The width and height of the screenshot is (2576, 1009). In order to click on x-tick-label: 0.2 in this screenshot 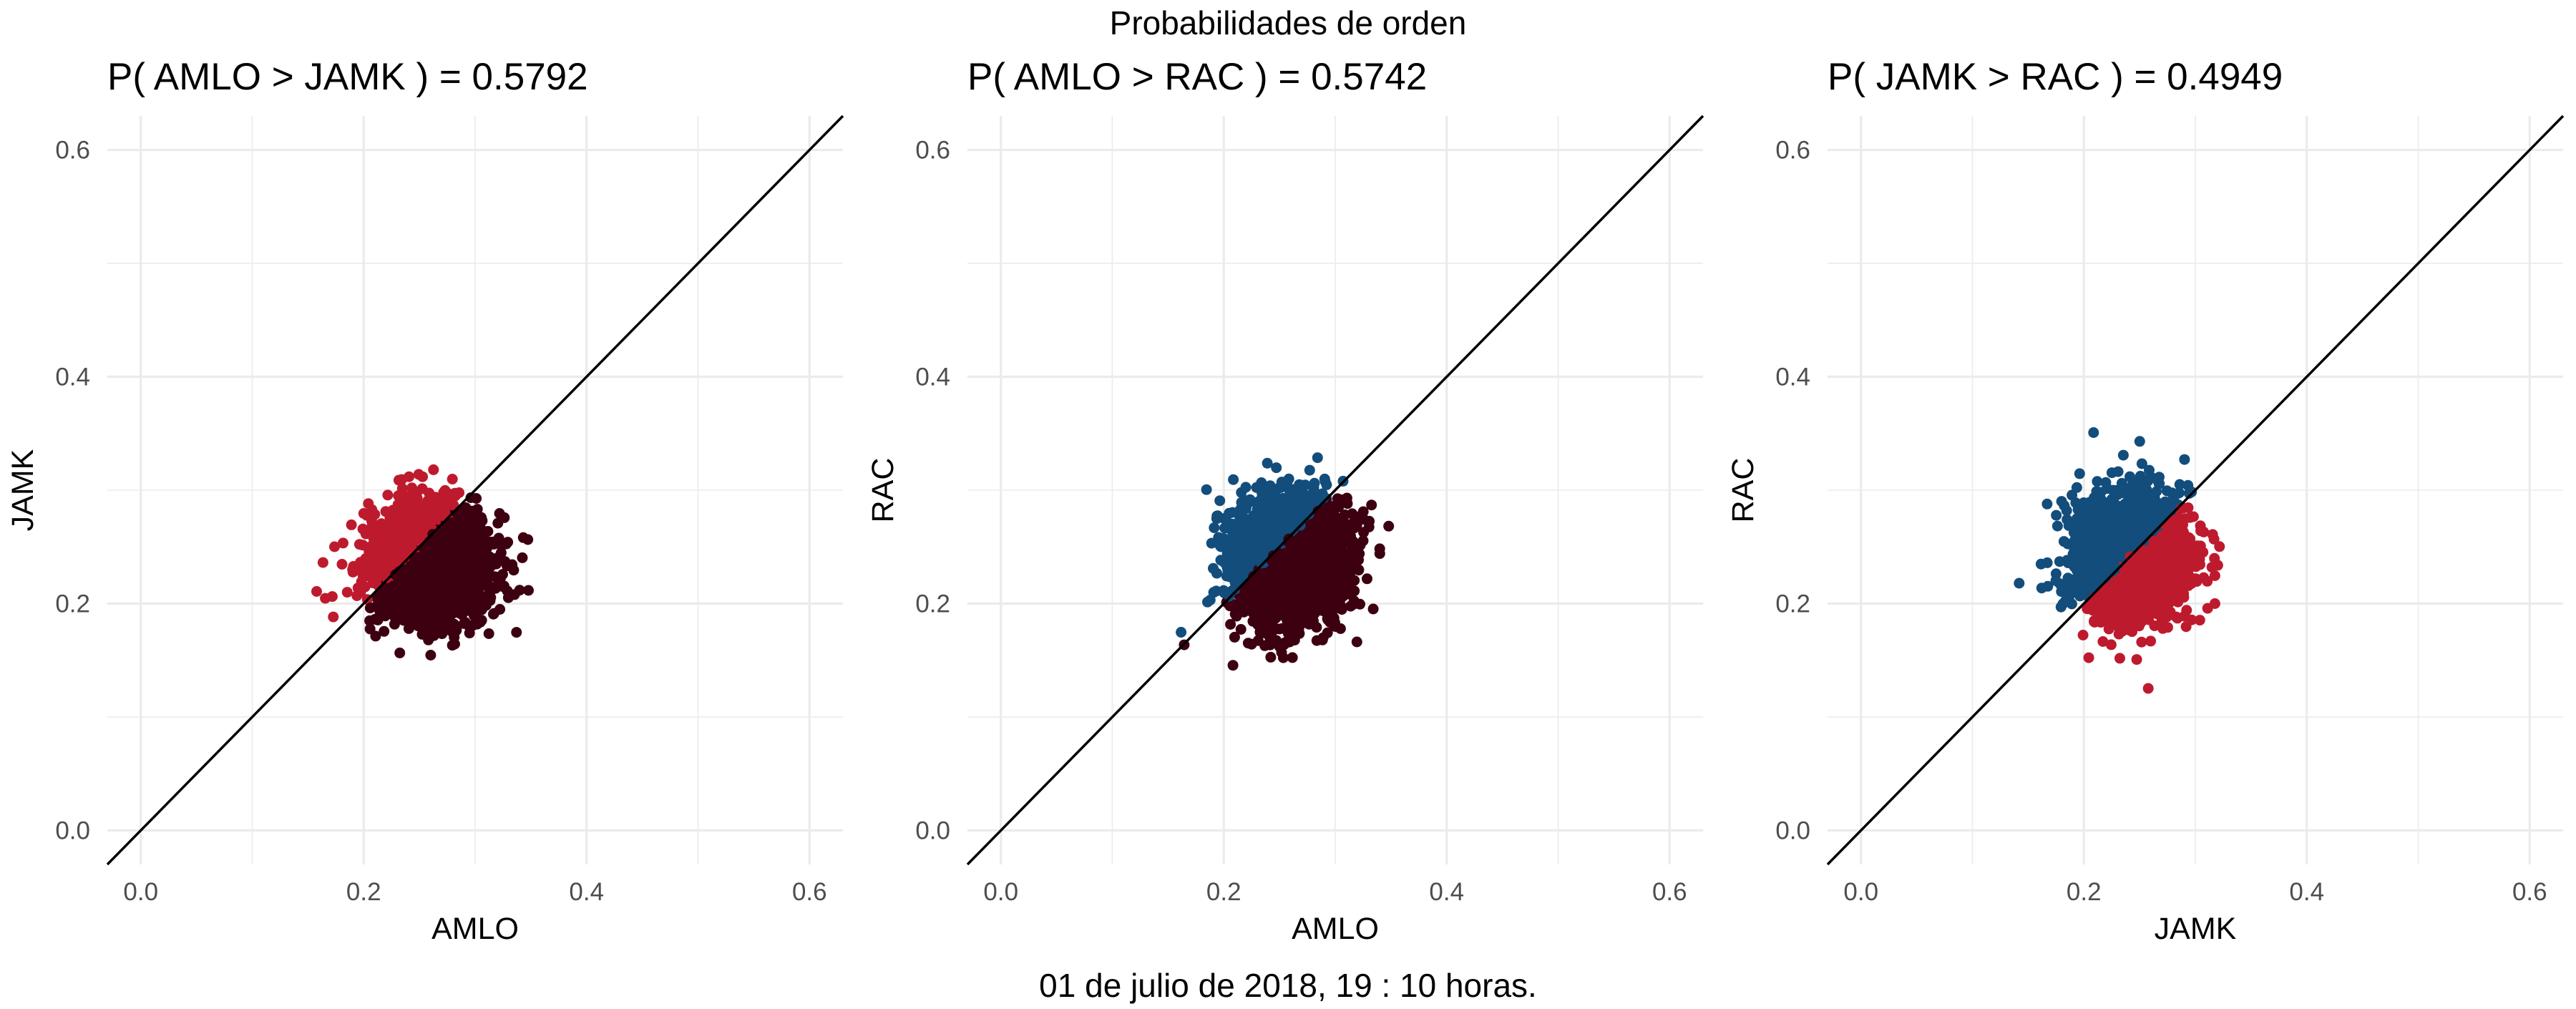, I will do `click(363, 892)`.